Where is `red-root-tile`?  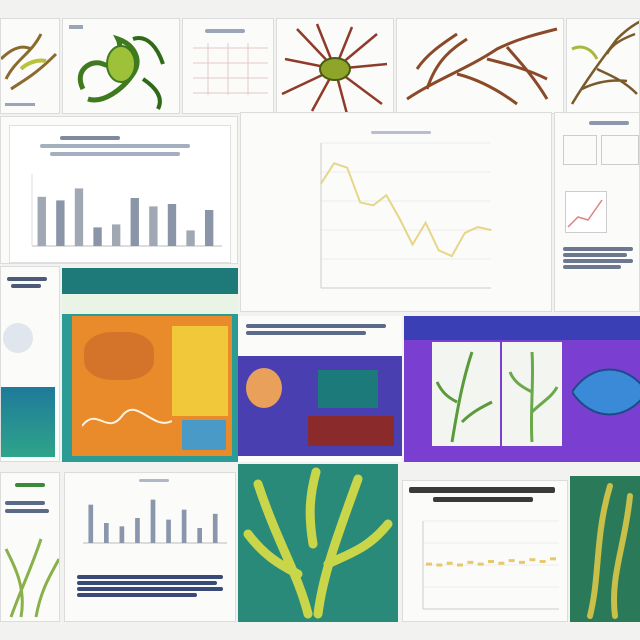 red-root-tile is located at coordinates (335, 66).